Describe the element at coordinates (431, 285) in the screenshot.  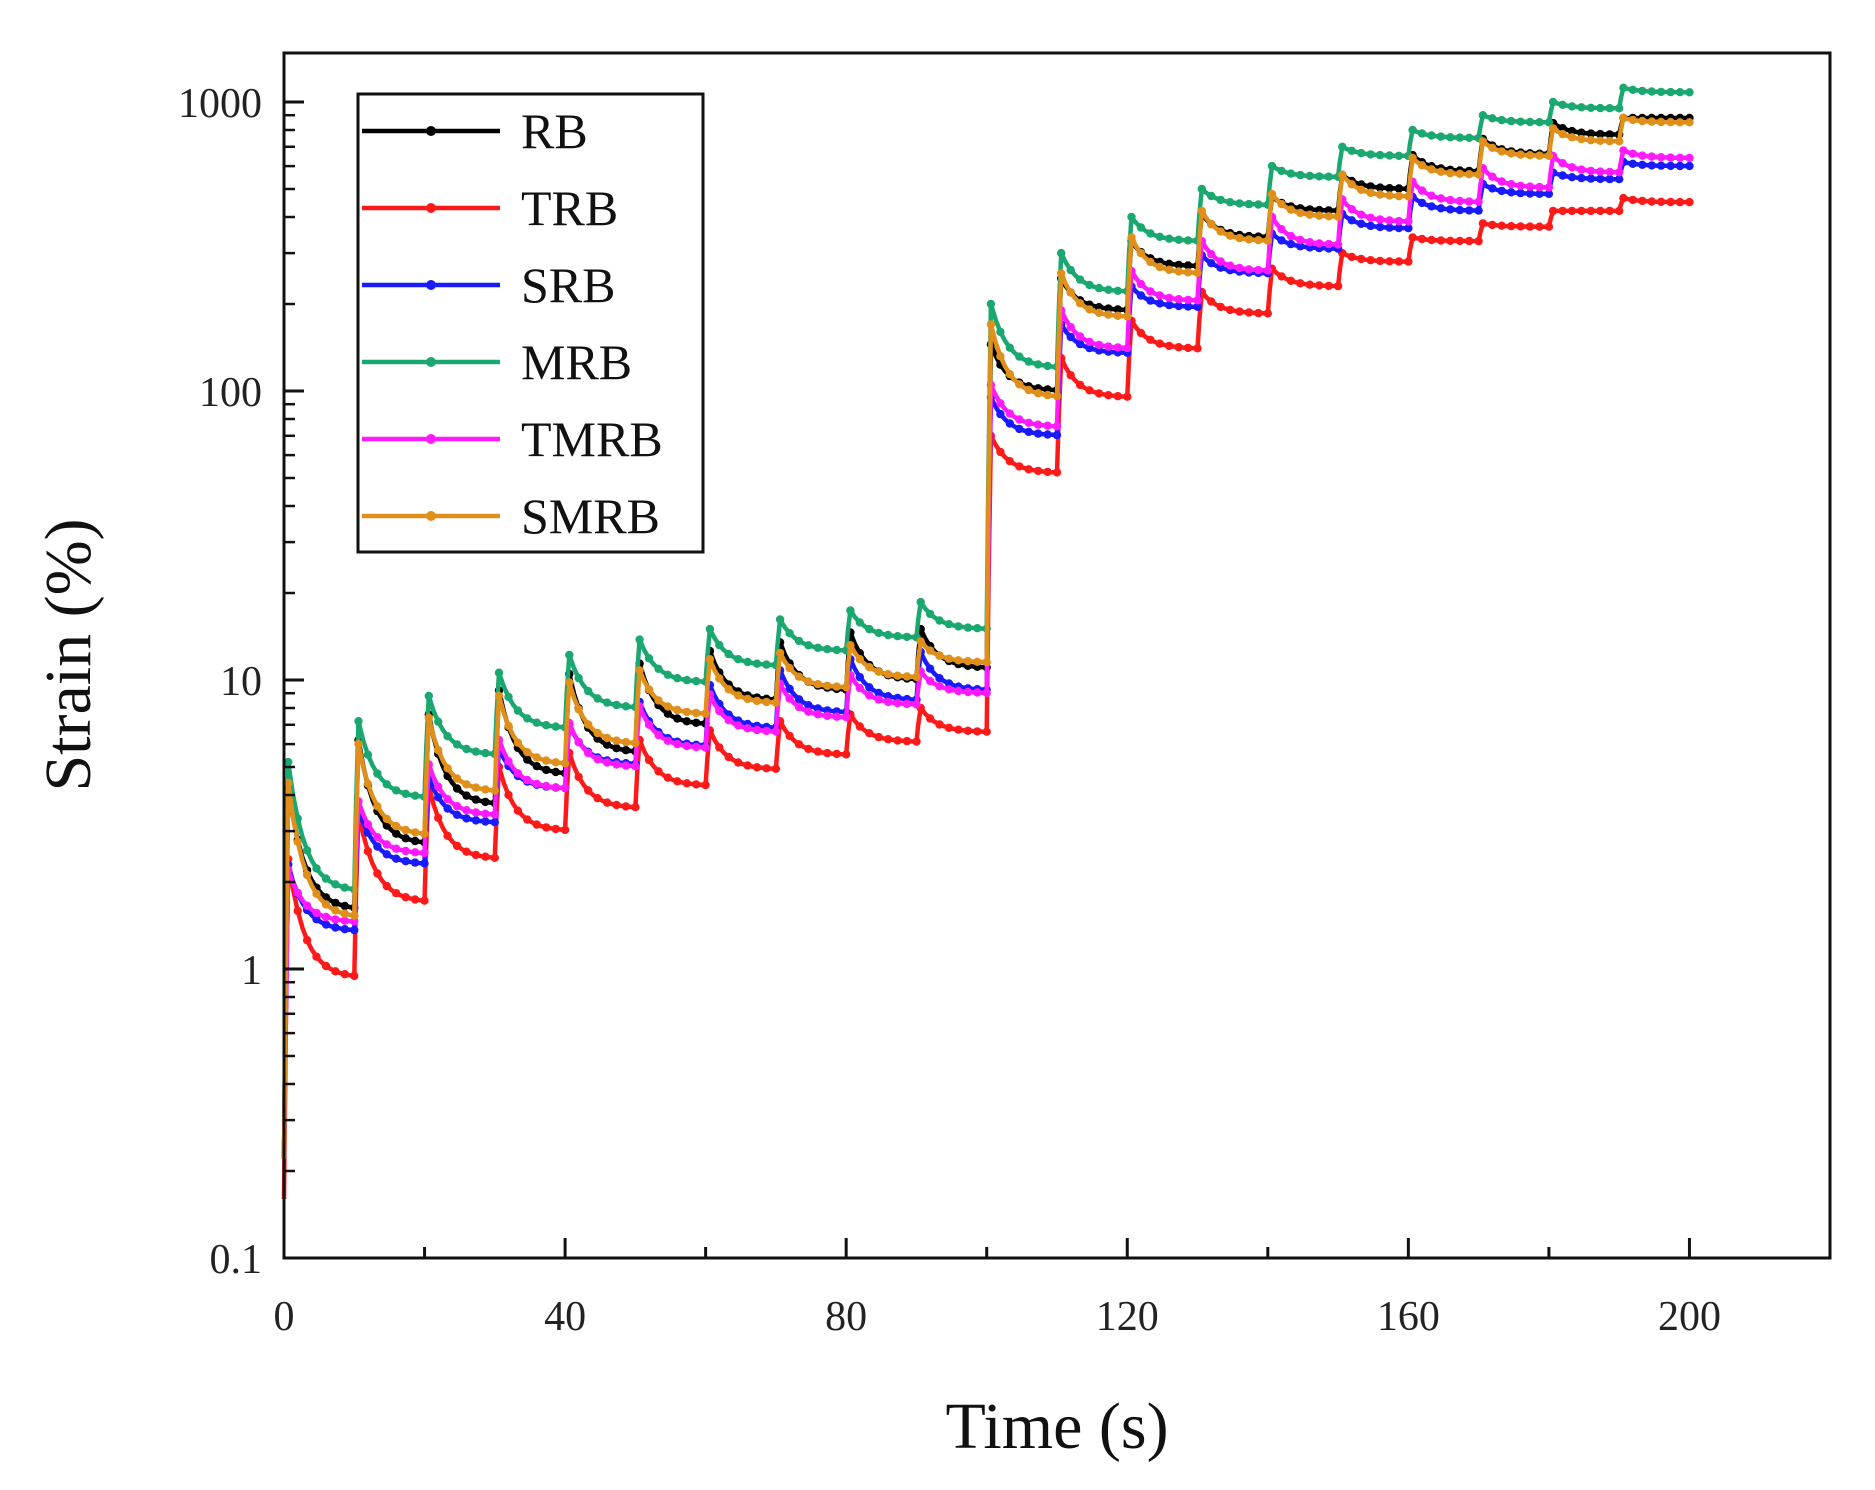
I see `legend-marker-srb` at that location.